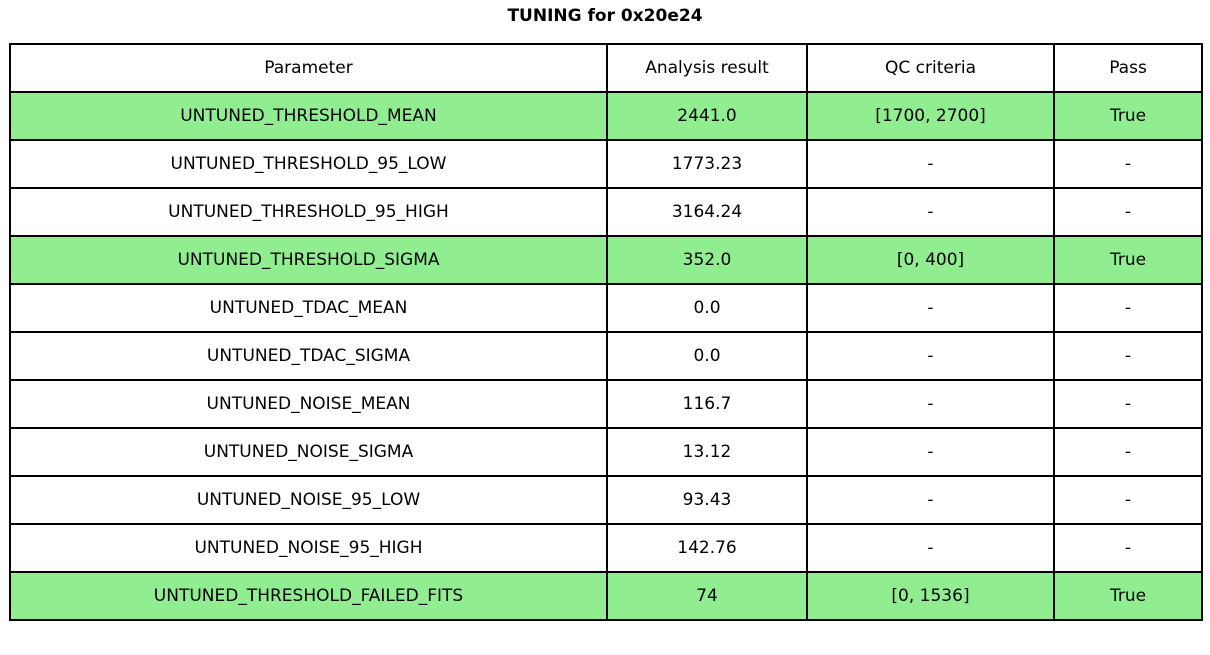  I want to click on cell-parameter: UNTUNED_TDAC_MEAN, so click(308, 308).